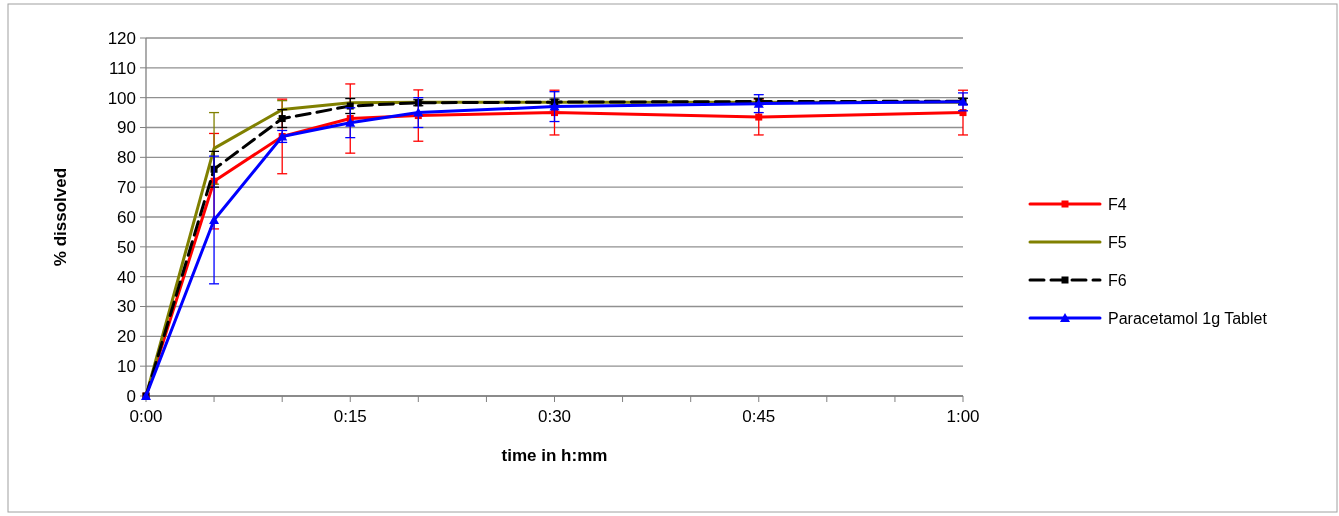  I want to click on y-tick-label: 80, so click(126, 158).